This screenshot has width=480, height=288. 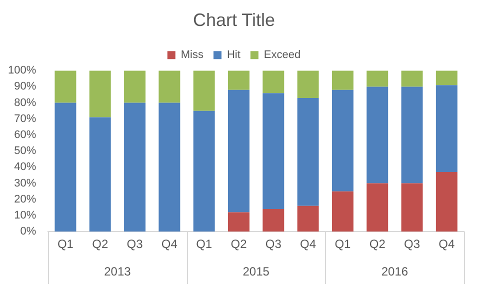 What do you see at coordinates (233, 55) in the screenshot?
I see `legend-label: Hit` at bounding box center [233, 55].